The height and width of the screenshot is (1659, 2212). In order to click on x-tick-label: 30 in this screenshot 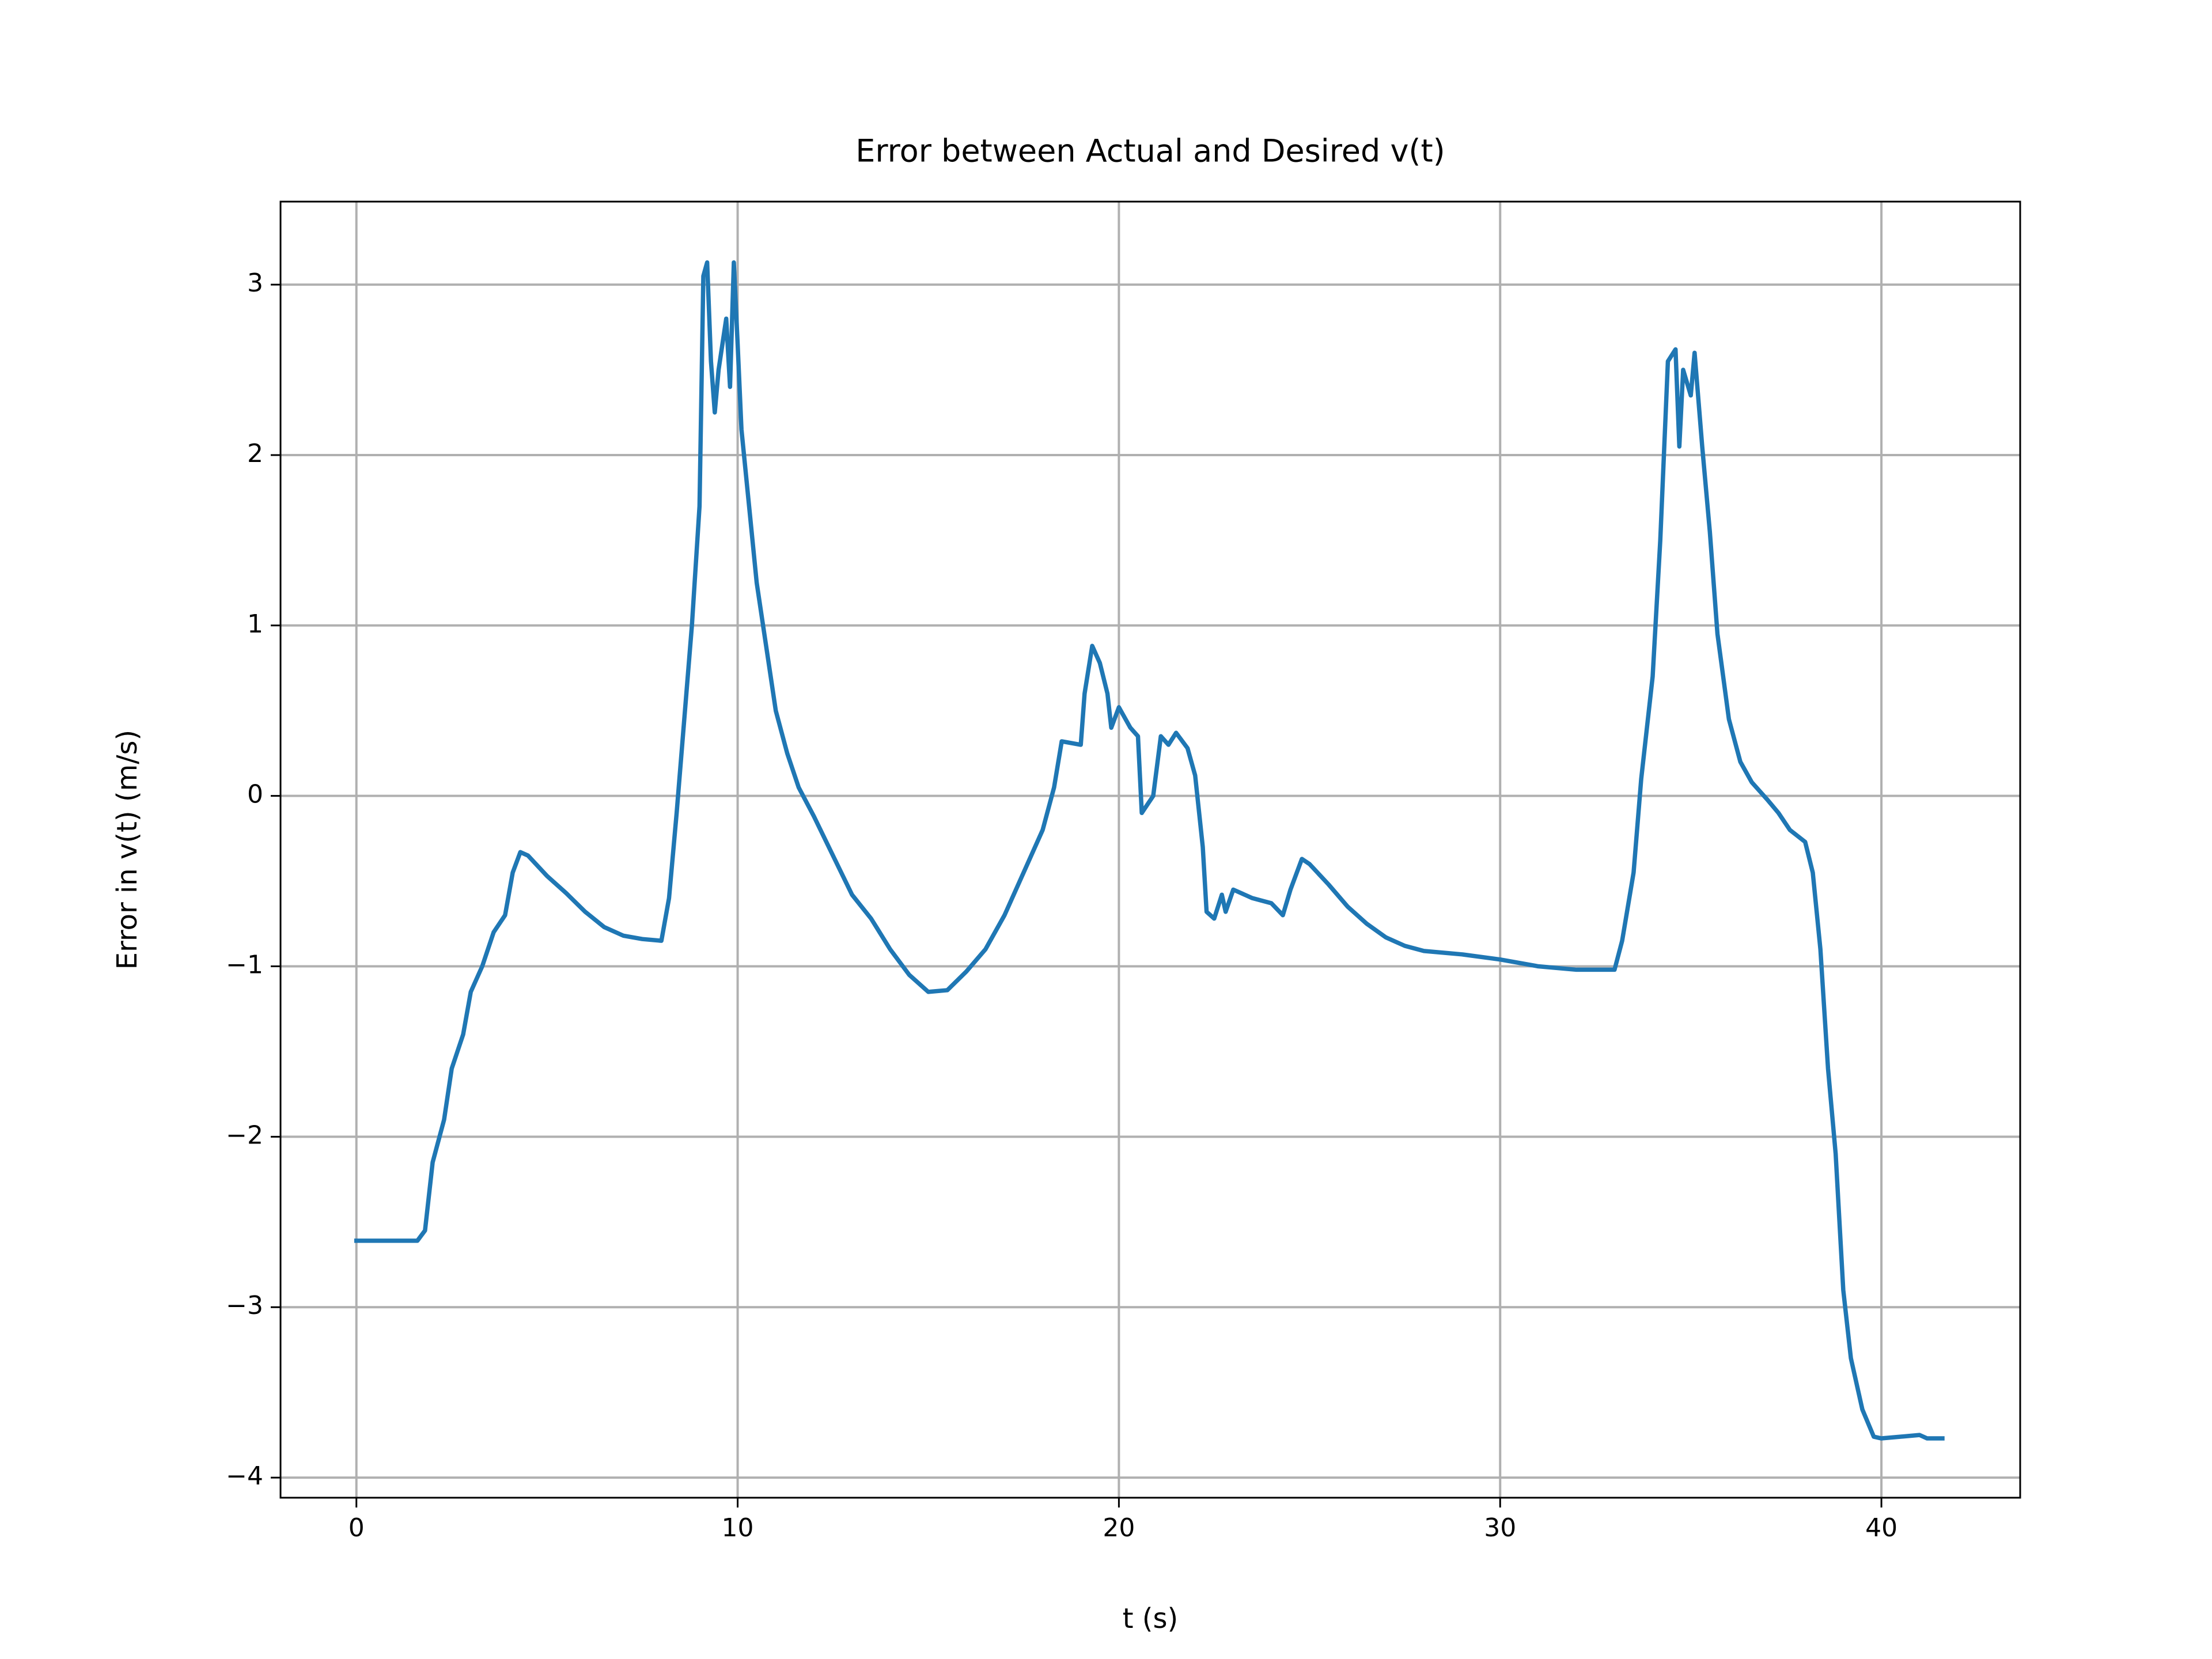, I will do `click(1500, 1528)`.